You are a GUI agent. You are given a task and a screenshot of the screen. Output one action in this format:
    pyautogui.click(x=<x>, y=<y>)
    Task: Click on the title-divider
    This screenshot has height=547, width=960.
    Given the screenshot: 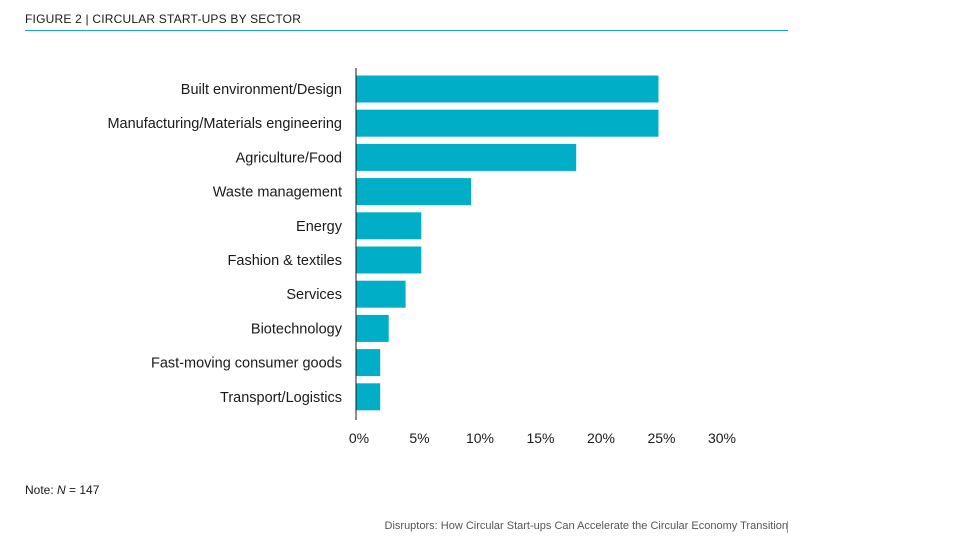 What is the action you would take?
    pyautogui.click(x=406, y=30)
    